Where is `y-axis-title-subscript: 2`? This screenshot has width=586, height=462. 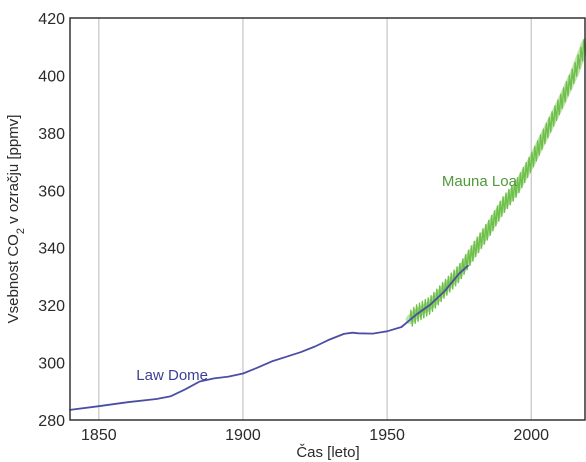
y-axis-title-subscript: 2 is located at coordinates (21, 231).